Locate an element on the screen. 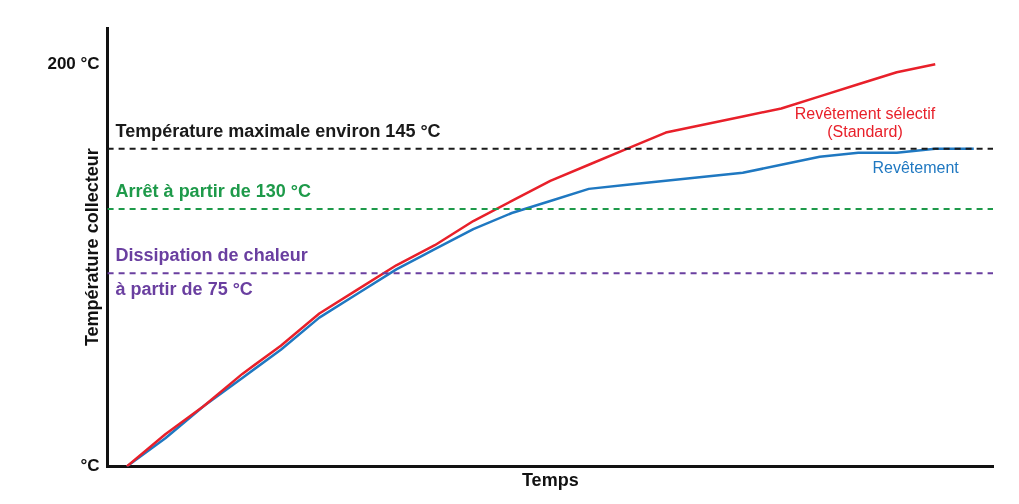 The height and width of the screenshot is (504, 1019). ref-line-label: Arrêt à partir de 130 °C is located at coordinates (213, 190).